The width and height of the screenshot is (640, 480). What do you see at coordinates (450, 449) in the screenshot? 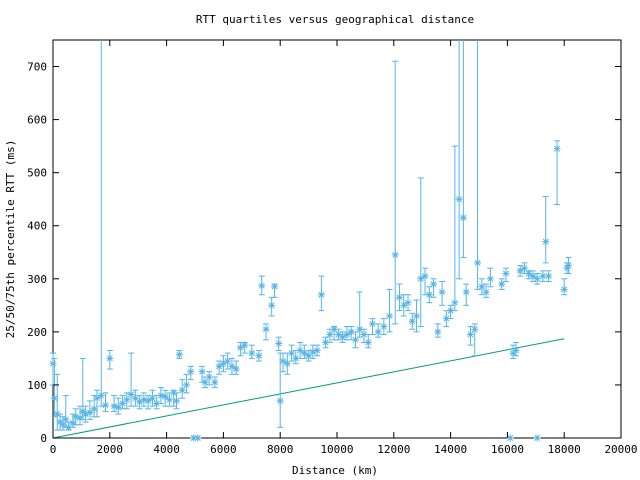
I see `x-tick-label: 14000` at bounding box center [450, 449].